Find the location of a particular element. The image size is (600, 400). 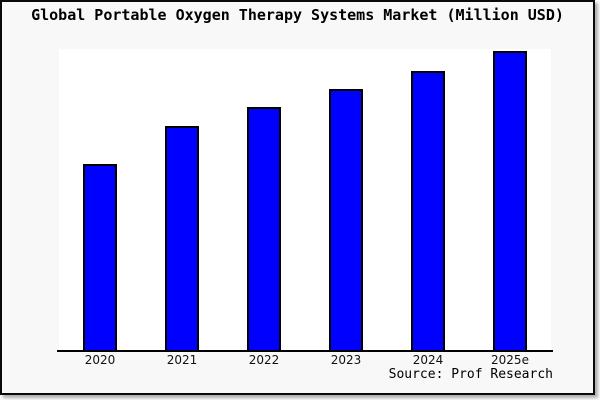

source-credit: Source: Prof Research is located at coordinates (470, 374).